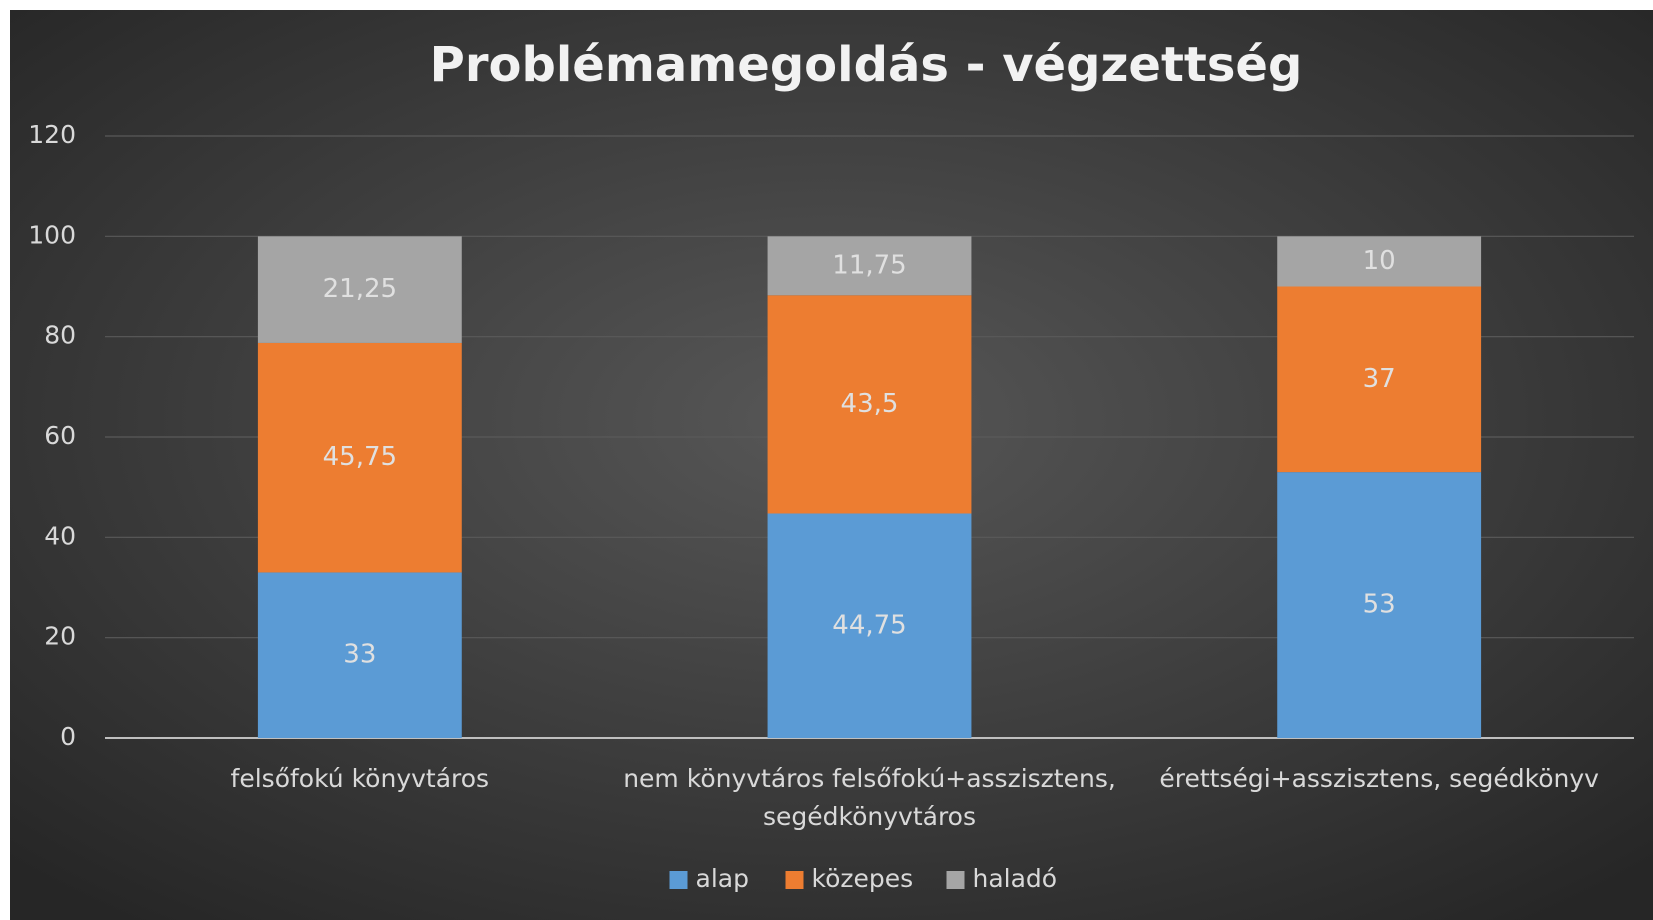 This screenshot has height=920, width=1653. Describe the element at coordinates (863, 878) in the screenshot. I see `legend-label: közepes` at that location.